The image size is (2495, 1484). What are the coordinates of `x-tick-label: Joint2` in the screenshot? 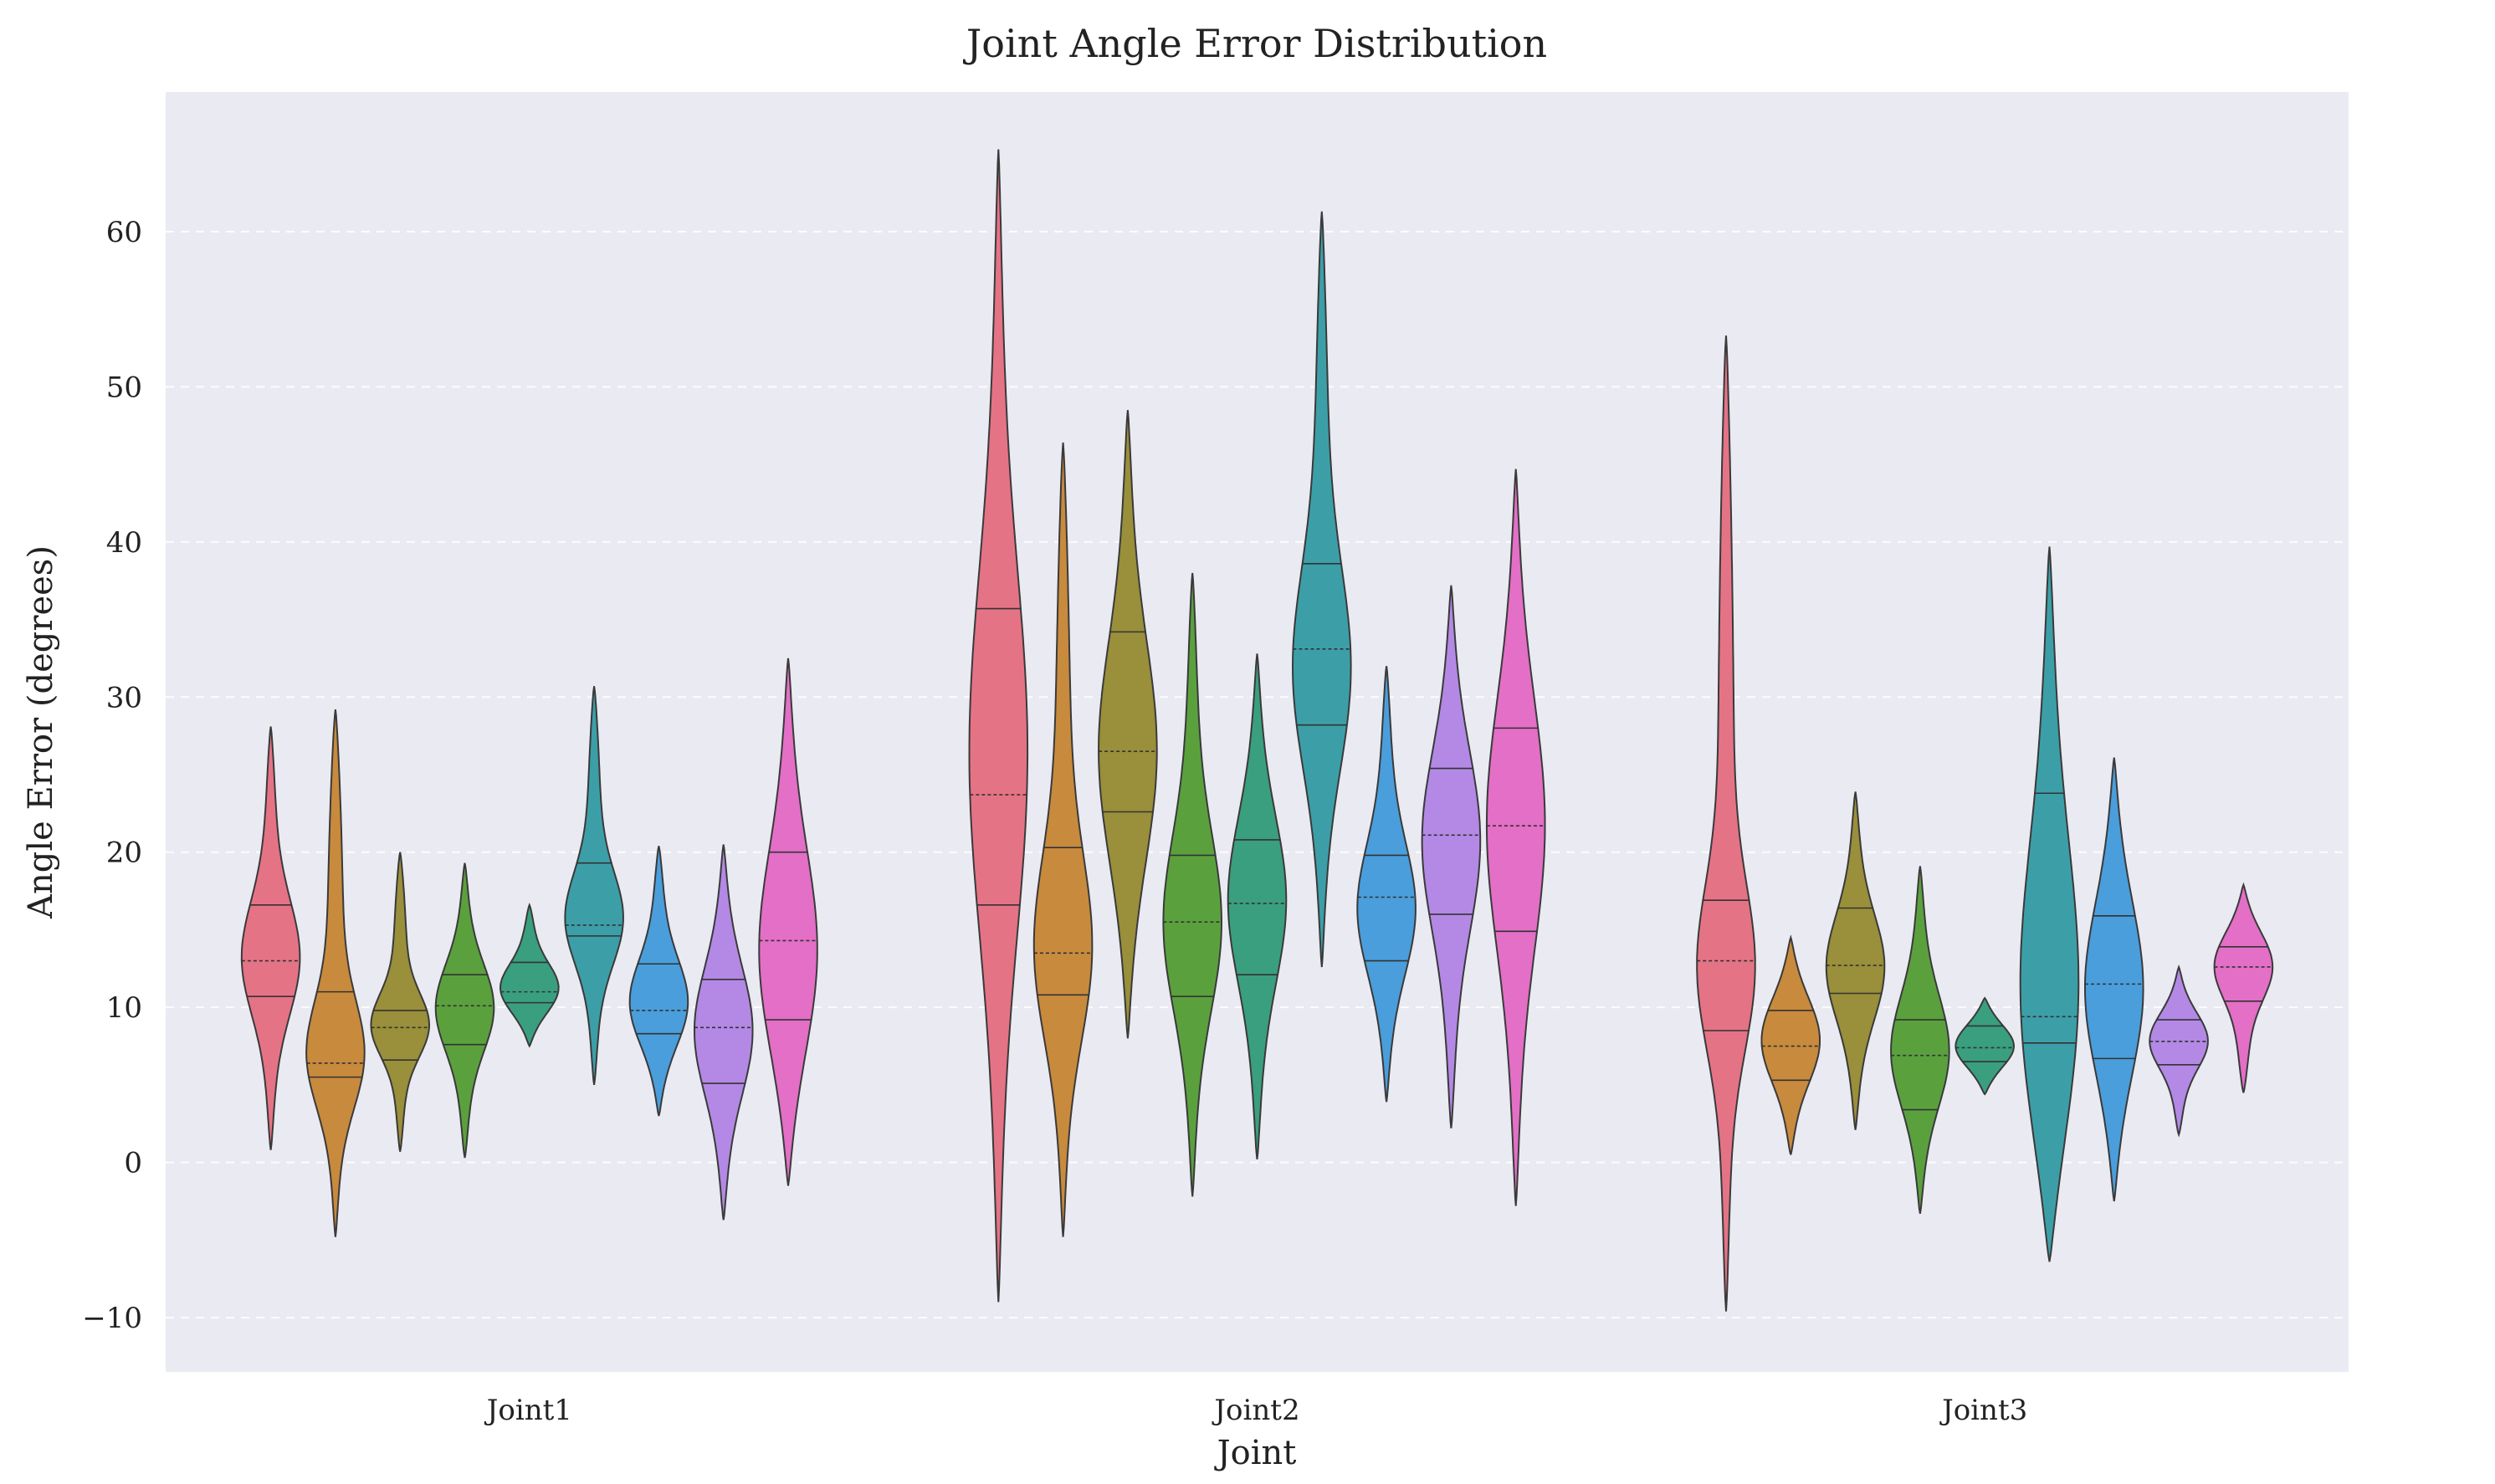 It's located at (1255, 1410).